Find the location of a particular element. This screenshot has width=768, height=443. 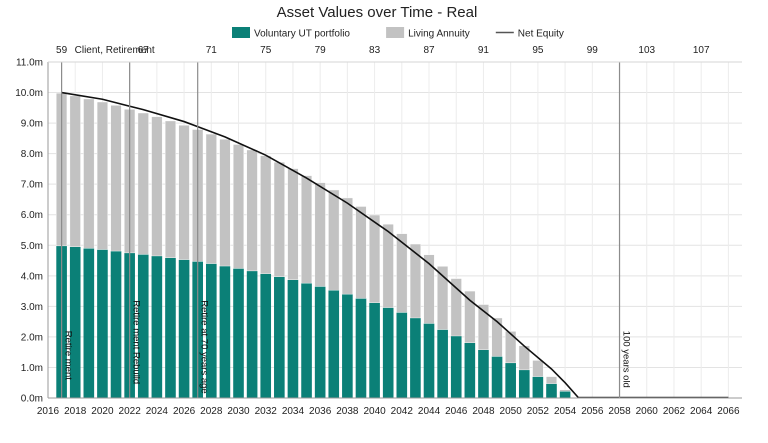

y-tick-label: 6.0m is located at coordinates (32, 215).